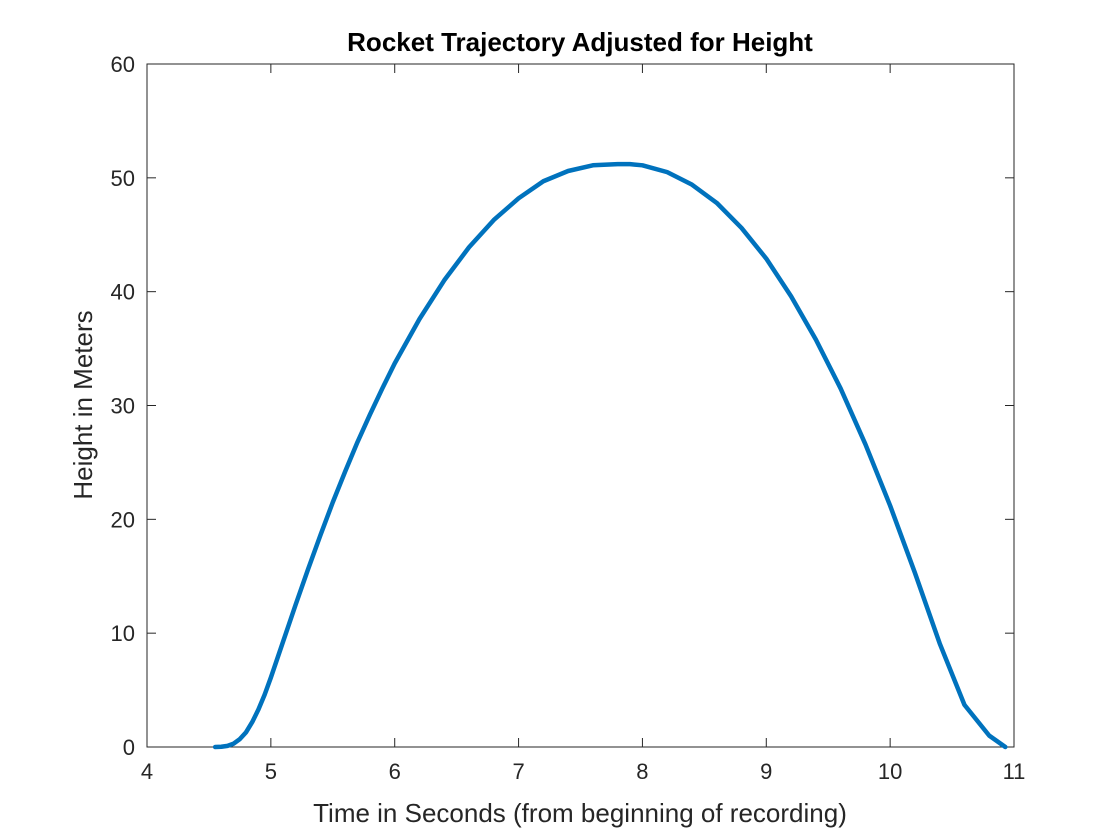 The width and height of the screenshot is (1120, 840). What do you see at coordinates (642, 771) in the screenshot?
I see `x-tick-label: 8` at bounding box center [642, 771].